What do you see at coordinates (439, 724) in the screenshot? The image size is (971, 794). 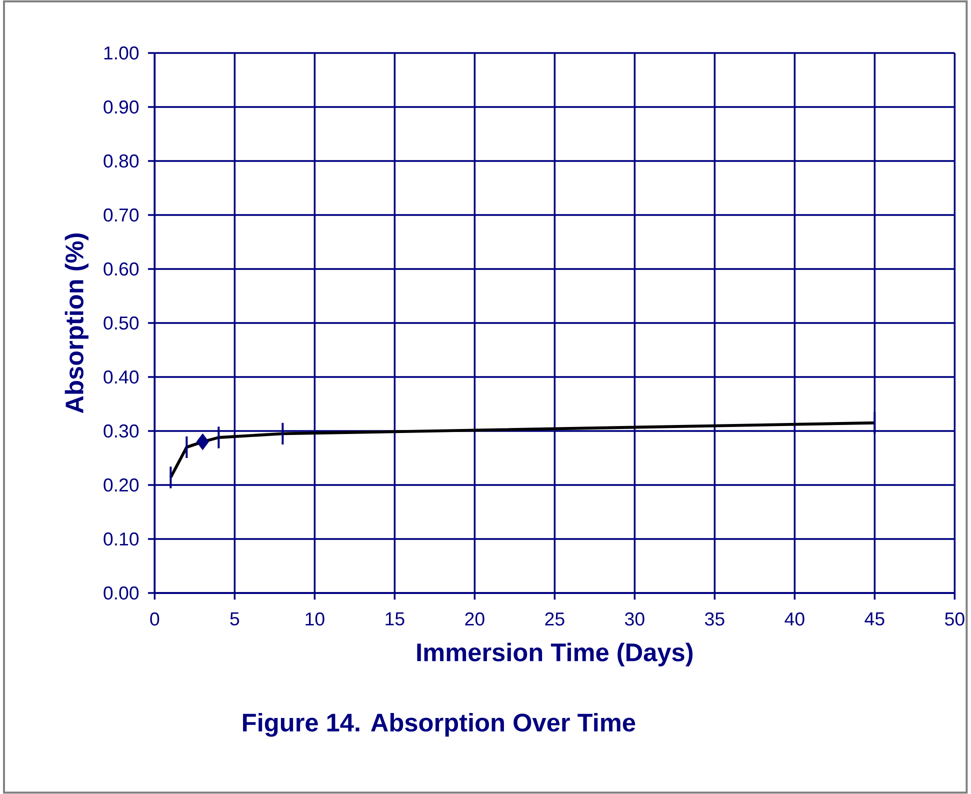 I see `text: Figure 14. Absorption Over Time` at bounding box center [439, 724].